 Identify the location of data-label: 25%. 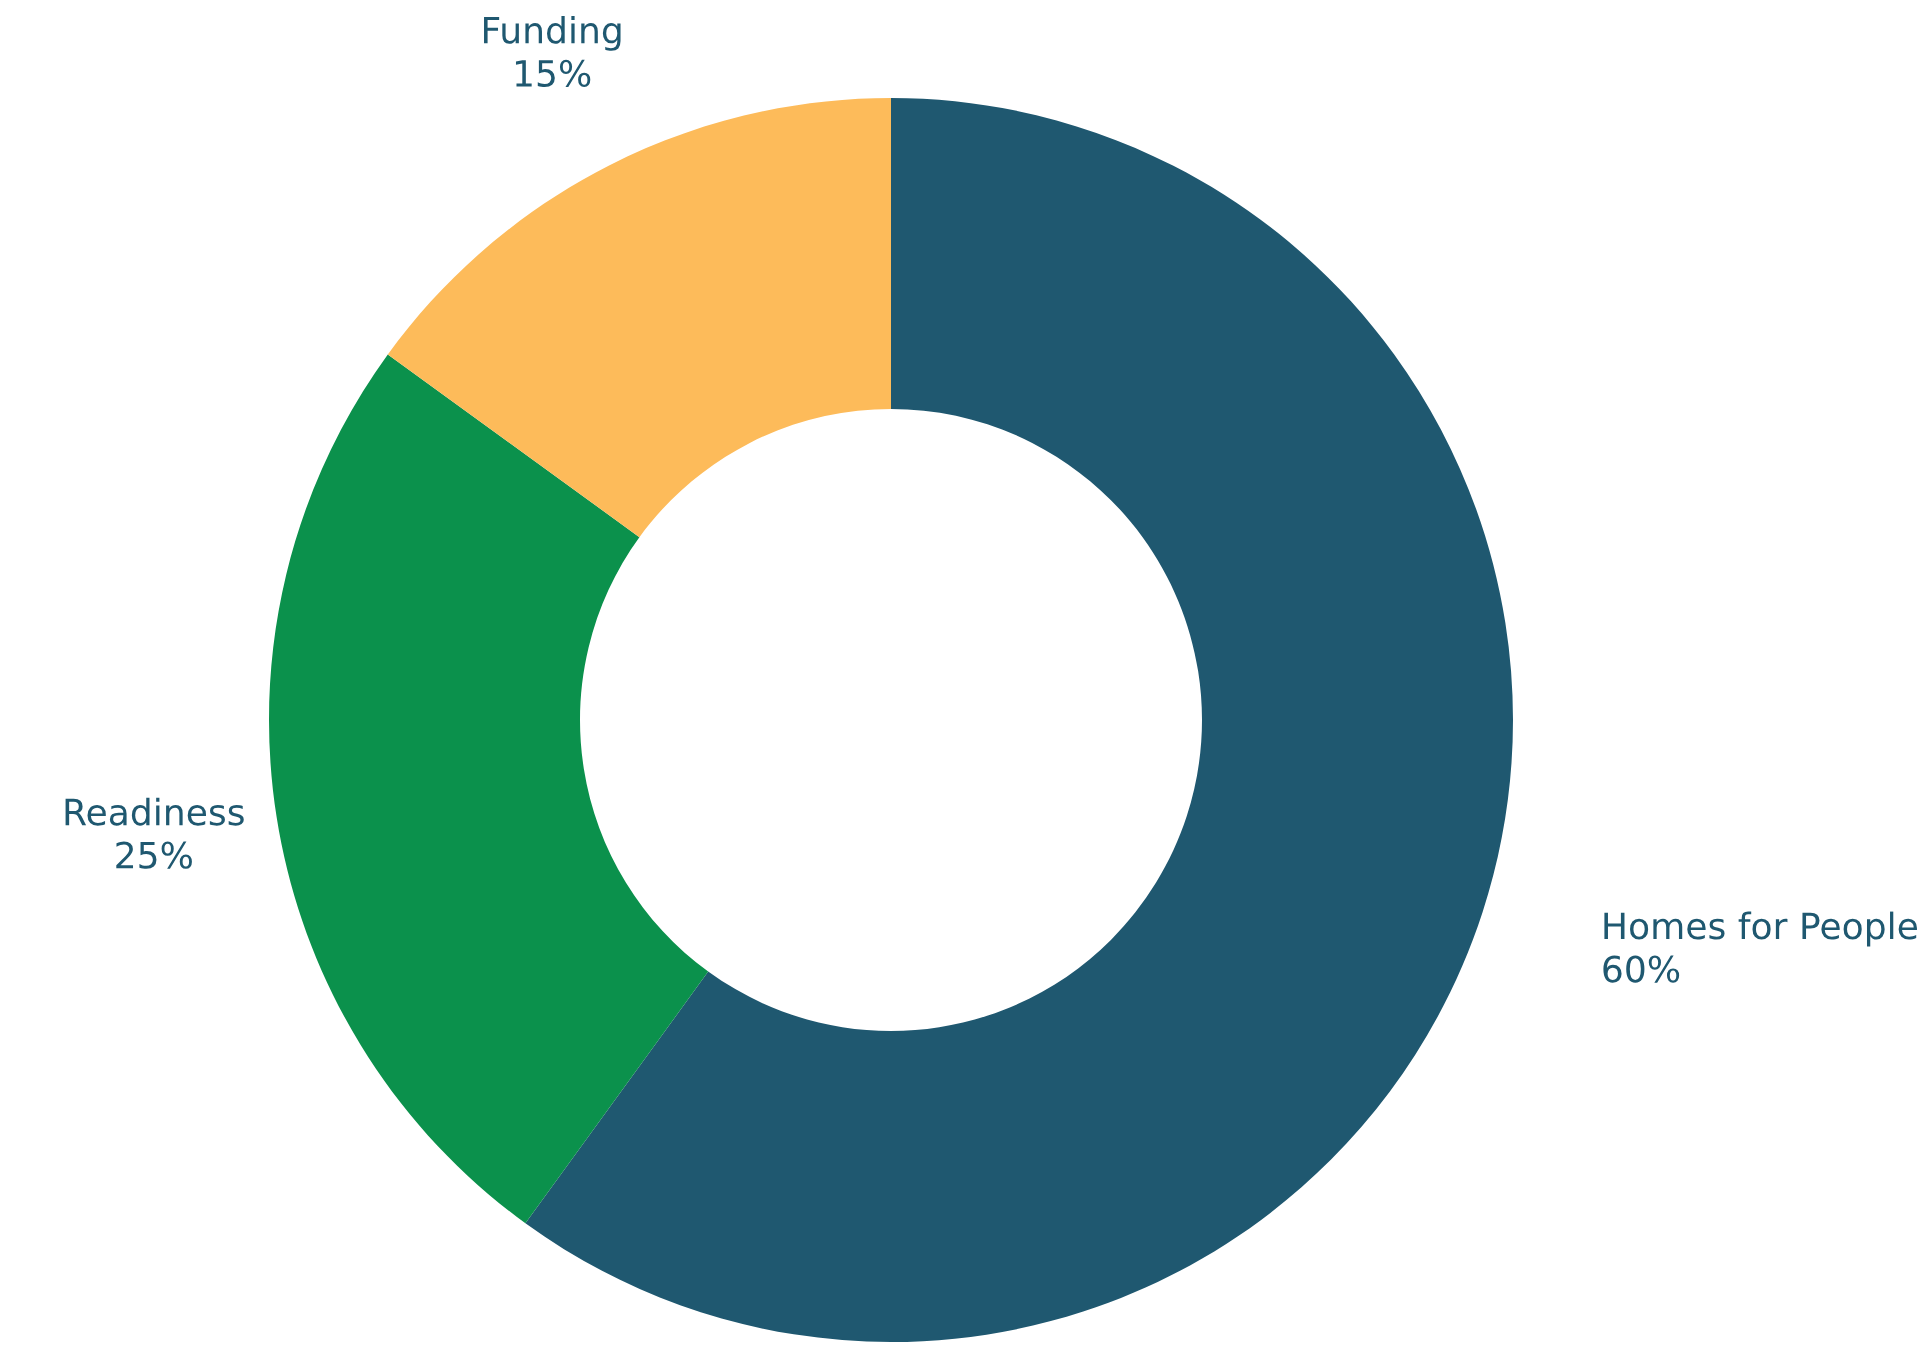
(154, 855).